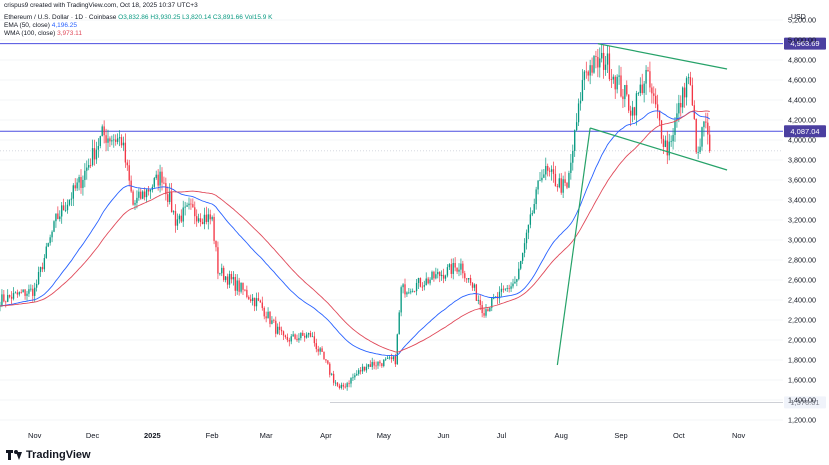  Describe the element at coordinates (27, 25) in the screenshot. I see `ema-label: EMA (50, close)` at that location.